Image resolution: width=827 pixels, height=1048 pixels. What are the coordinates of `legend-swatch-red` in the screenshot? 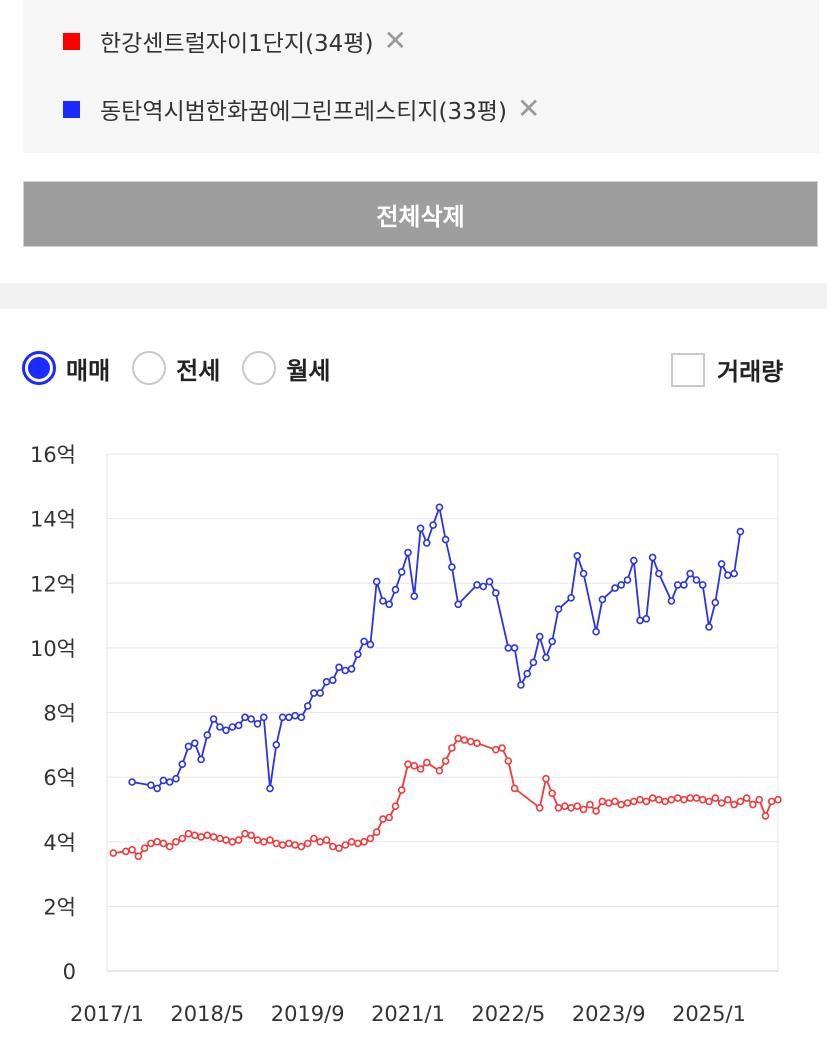 It's located at (71, 41).